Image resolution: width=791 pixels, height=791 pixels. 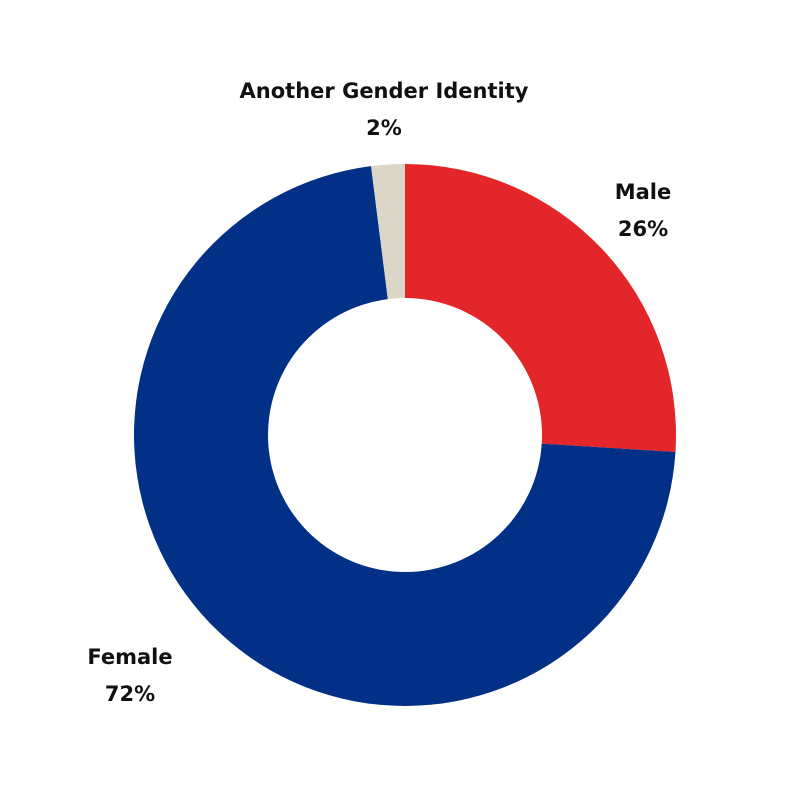 I want to click on slice-label: Male, so click(x=643, y=192).